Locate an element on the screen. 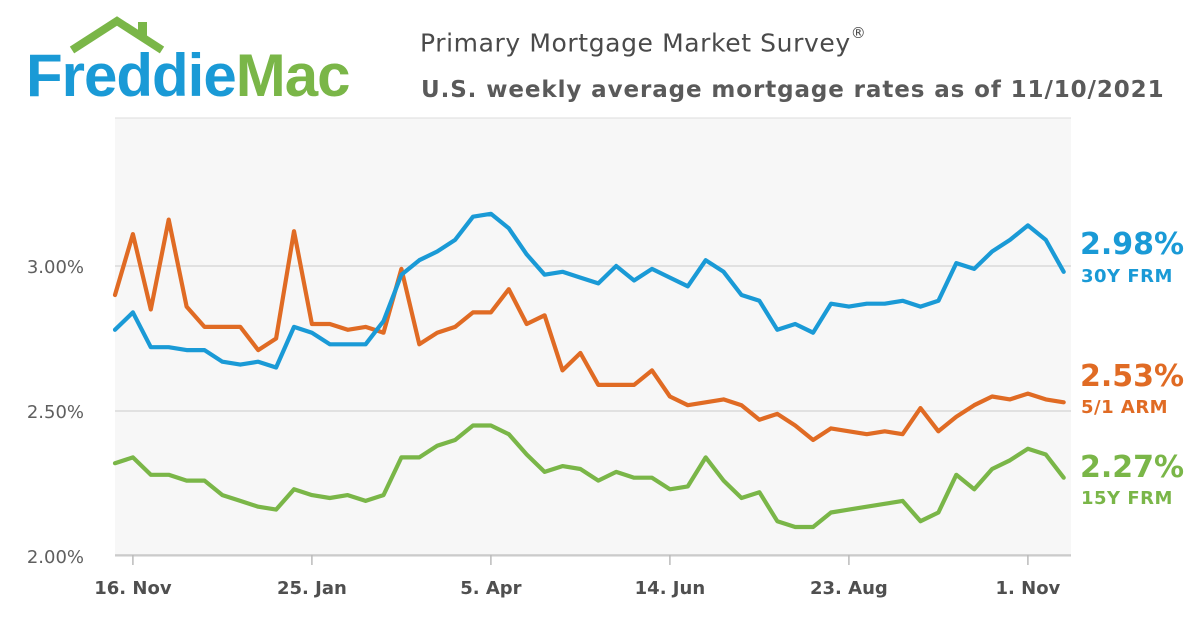 The image size is (1200, 630). freddie-mac-logo: FreddieMac is located at coordinates (188, 62).